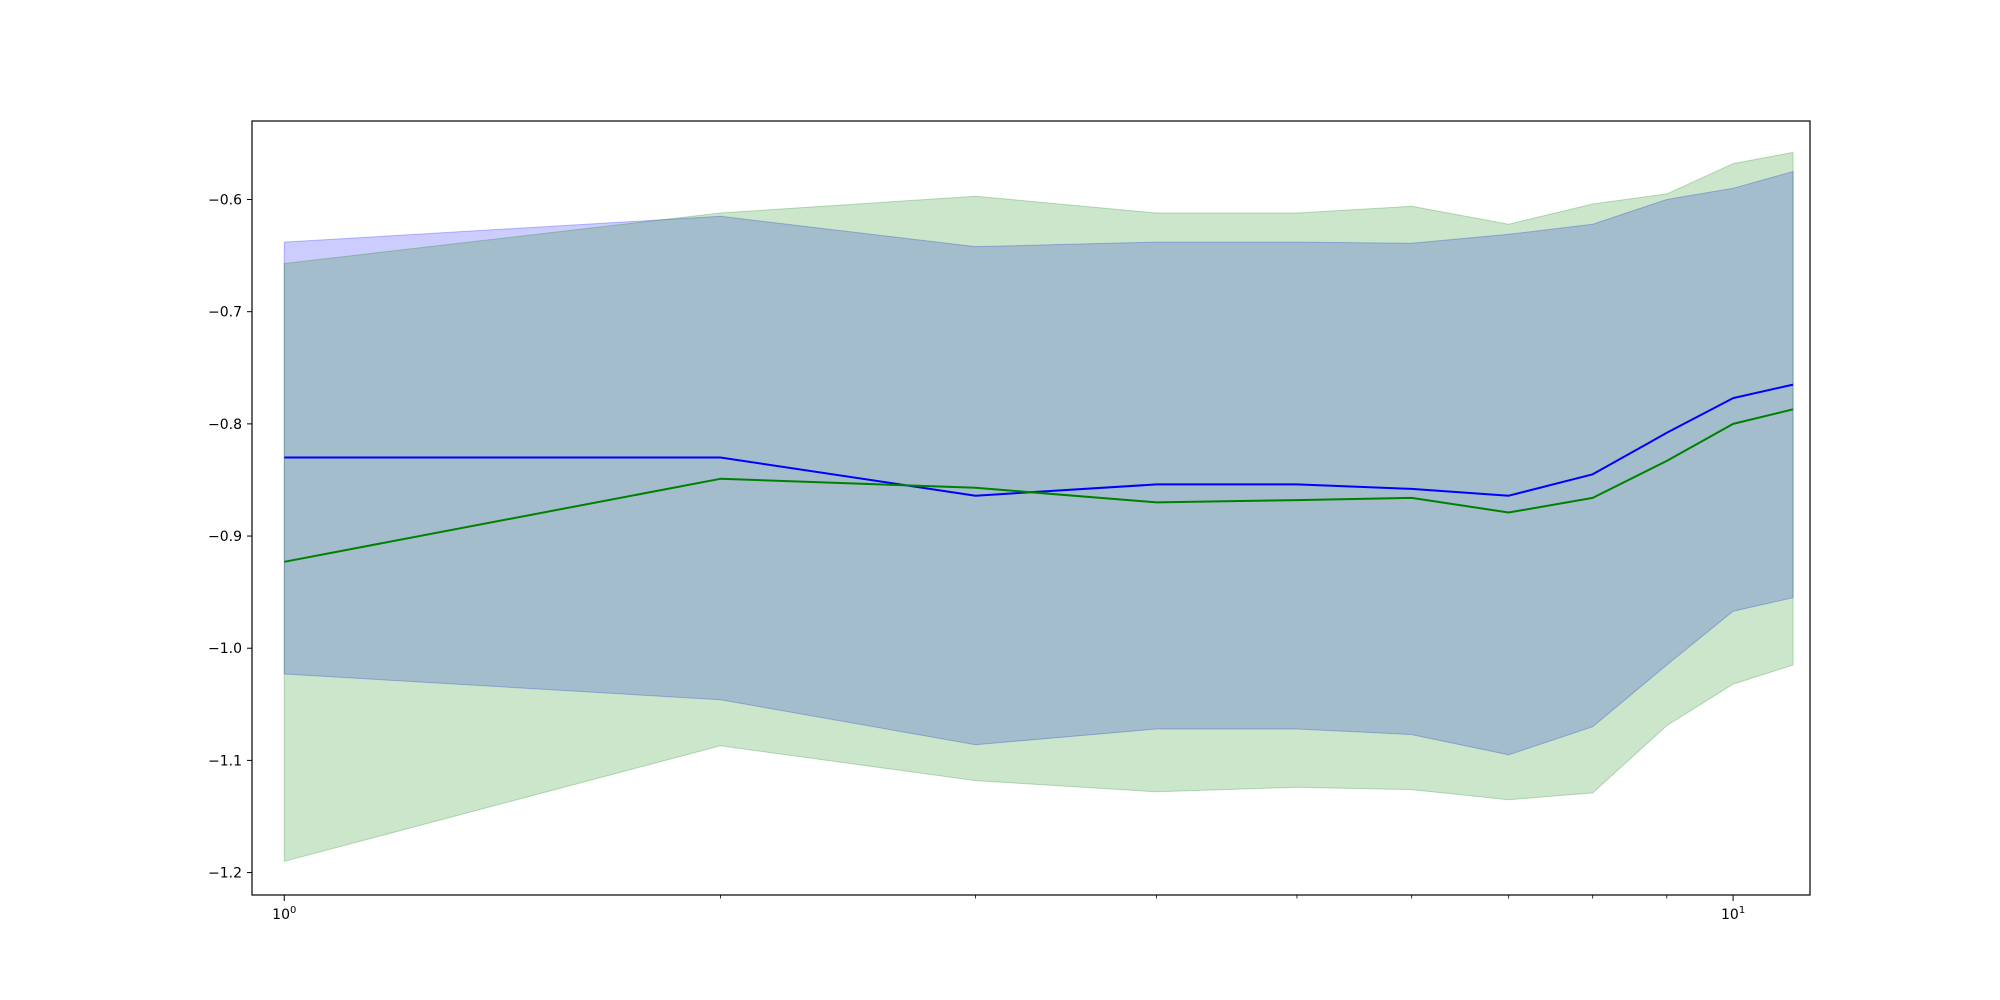  I want to click on y-axis: −0.6 −0.7 −0.8 −0.9 −1.0 −1.1 −1.2, so click(230, 537).